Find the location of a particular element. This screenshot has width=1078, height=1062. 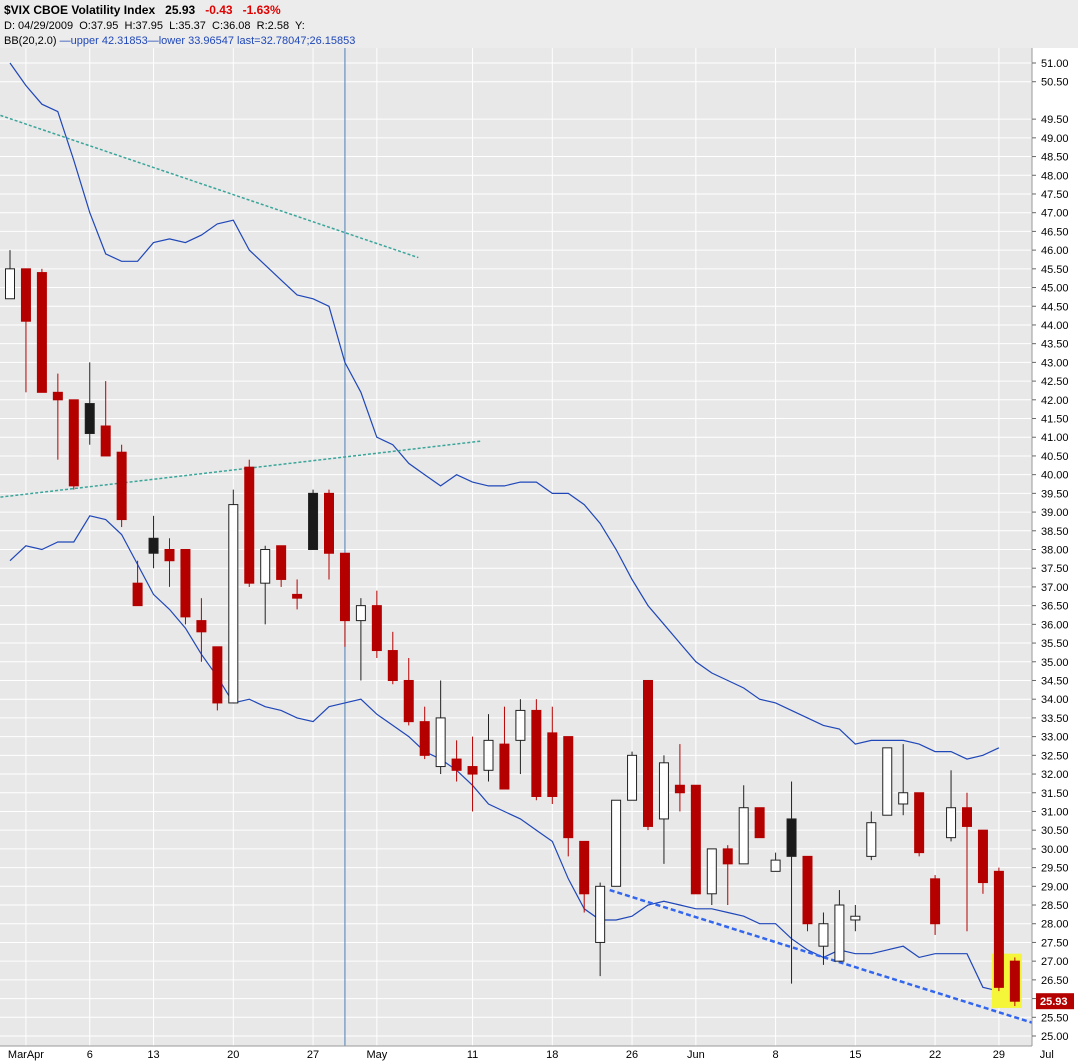

x-tick-label: MarApr is located at coordinates (26, 1055).